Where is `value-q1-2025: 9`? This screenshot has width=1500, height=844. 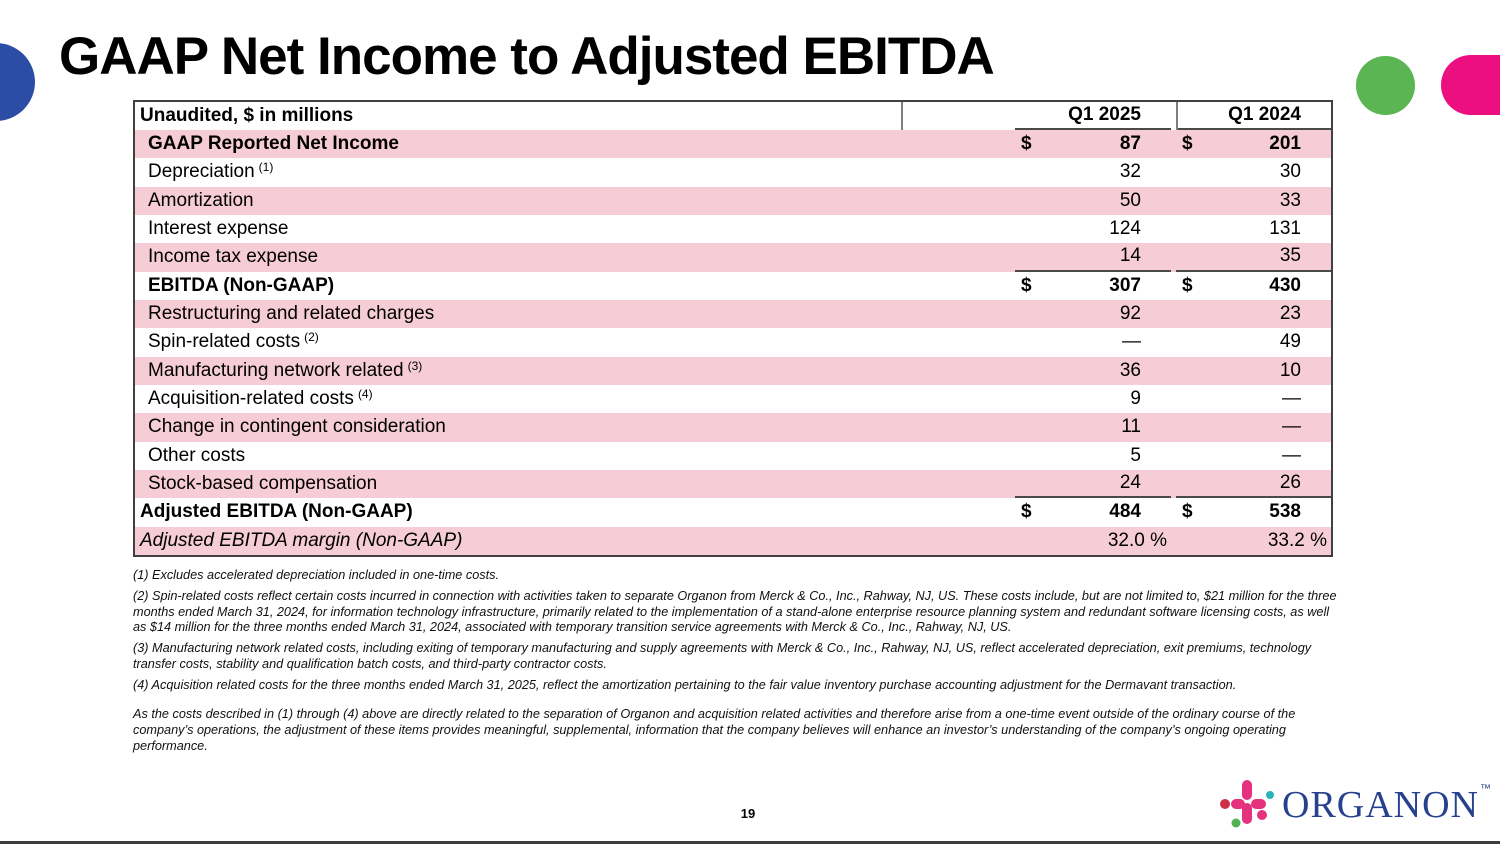
value-q1-2025: 9 is located at coordinates (1135, 399).